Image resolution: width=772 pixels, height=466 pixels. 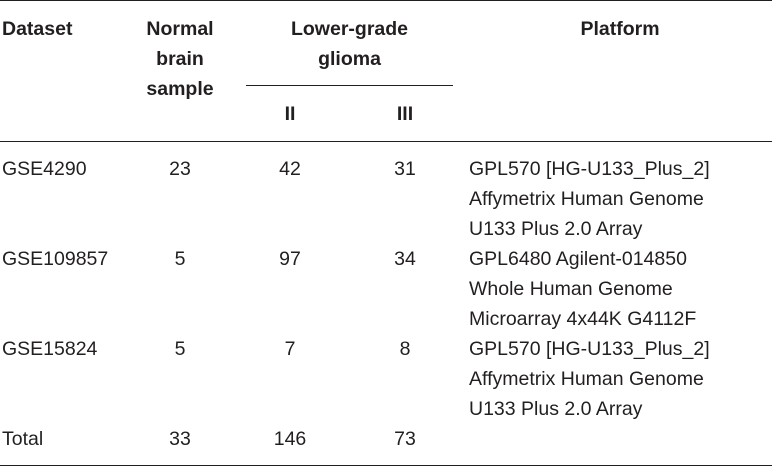 What do you see at coordinates (583, 319) in the screenshot?
I see `cell-platform-line-3: Microarray 4x44K G4112F` at bounding box center [583, 319].